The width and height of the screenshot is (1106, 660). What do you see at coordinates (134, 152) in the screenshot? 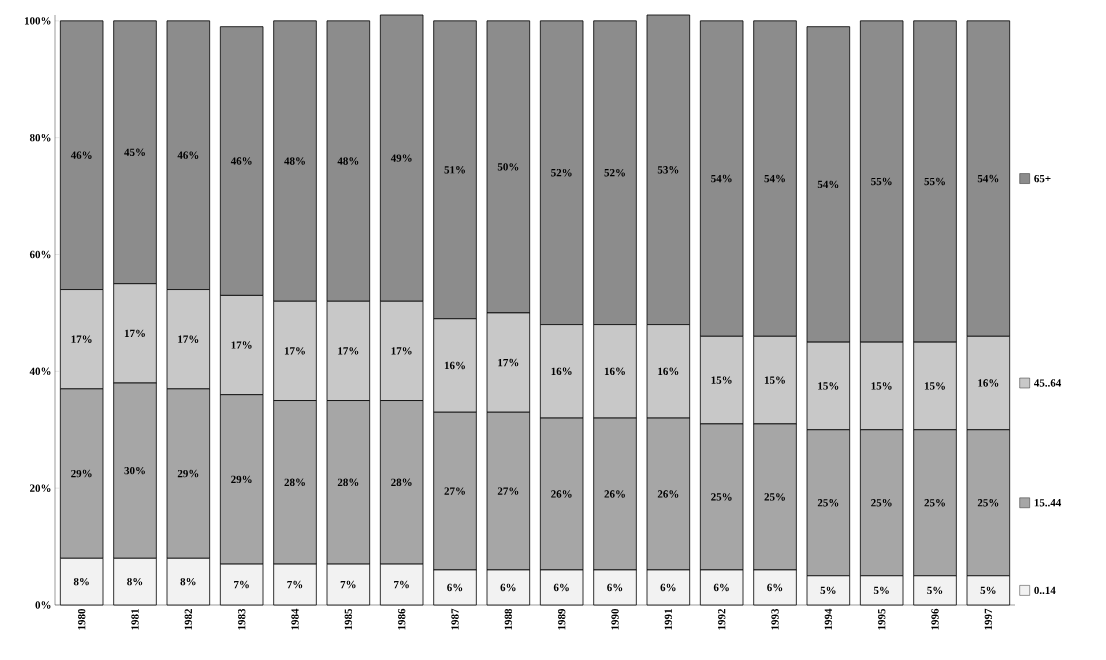
I see `data-label: 45%` at bounding box center [134, 152].